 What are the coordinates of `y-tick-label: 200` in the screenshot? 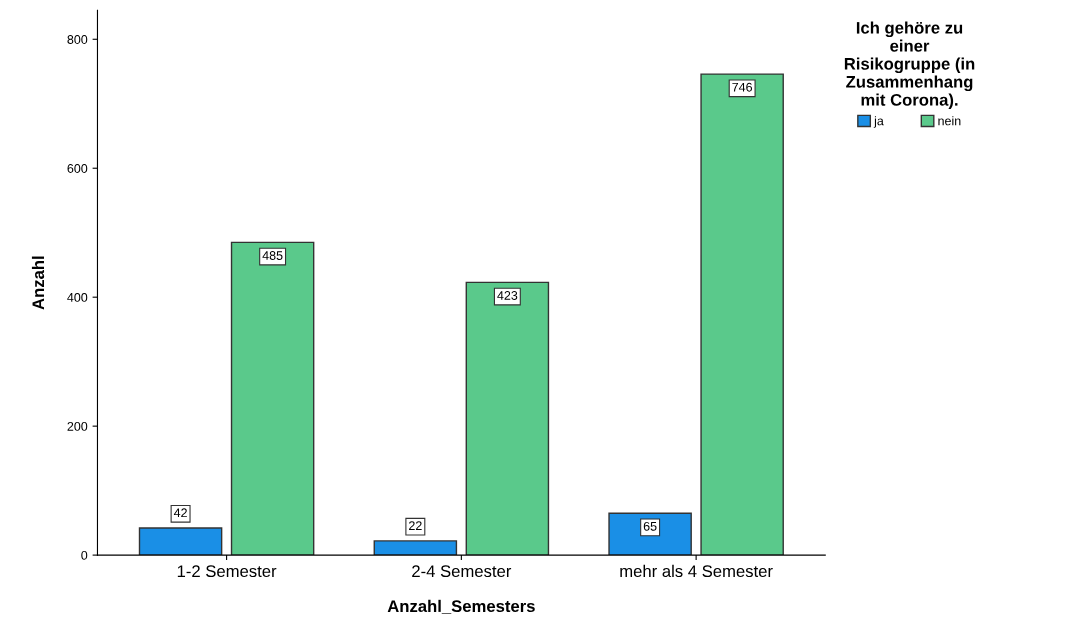 It's located at (77, 426).